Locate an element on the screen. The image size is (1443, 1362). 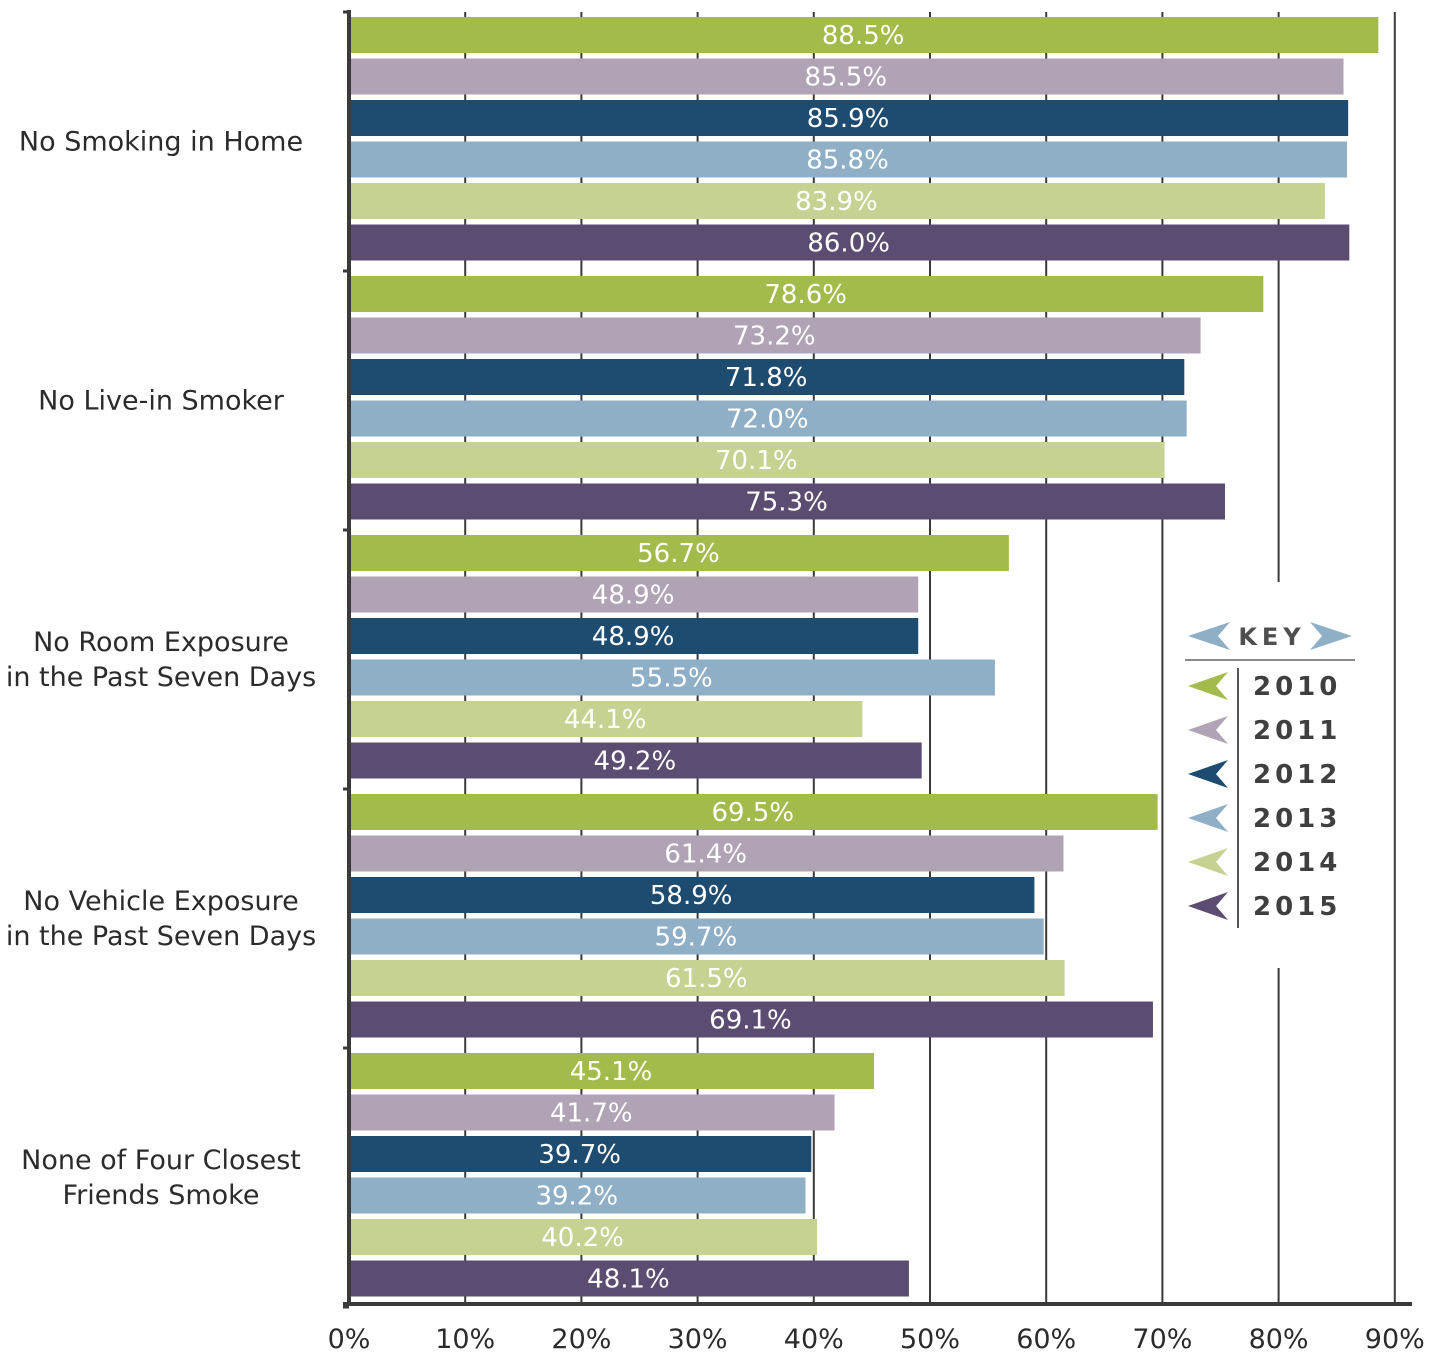
legend-item: 2012 is located at coordinates (1264, 775).